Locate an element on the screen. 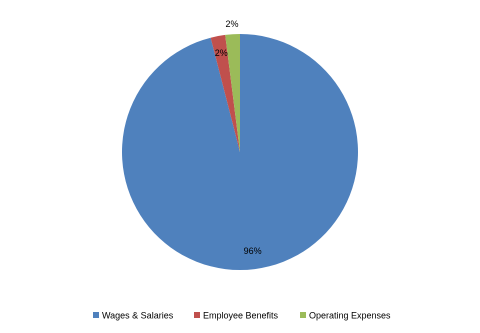  data-label: 96% is located at coordinates (253, 251).